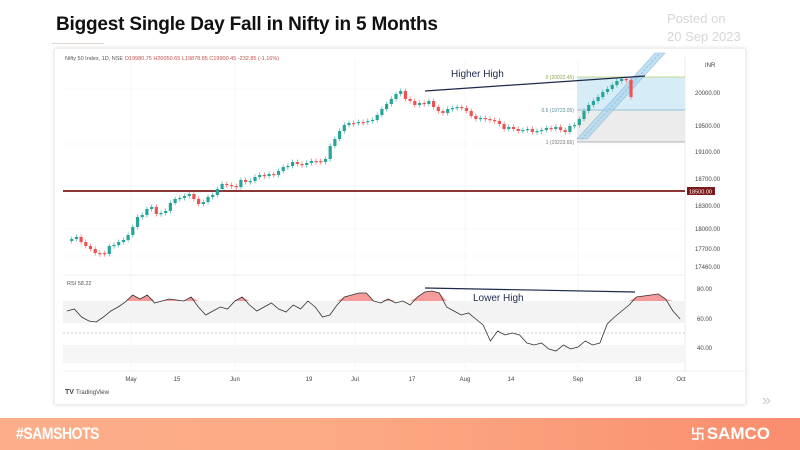 This screenshot has width=800, height=450. Describe the element at coordinates (94, 59) in the screenshot. I see `symbol-name: Nifty 50 Index, 1D, NSE` at that location.